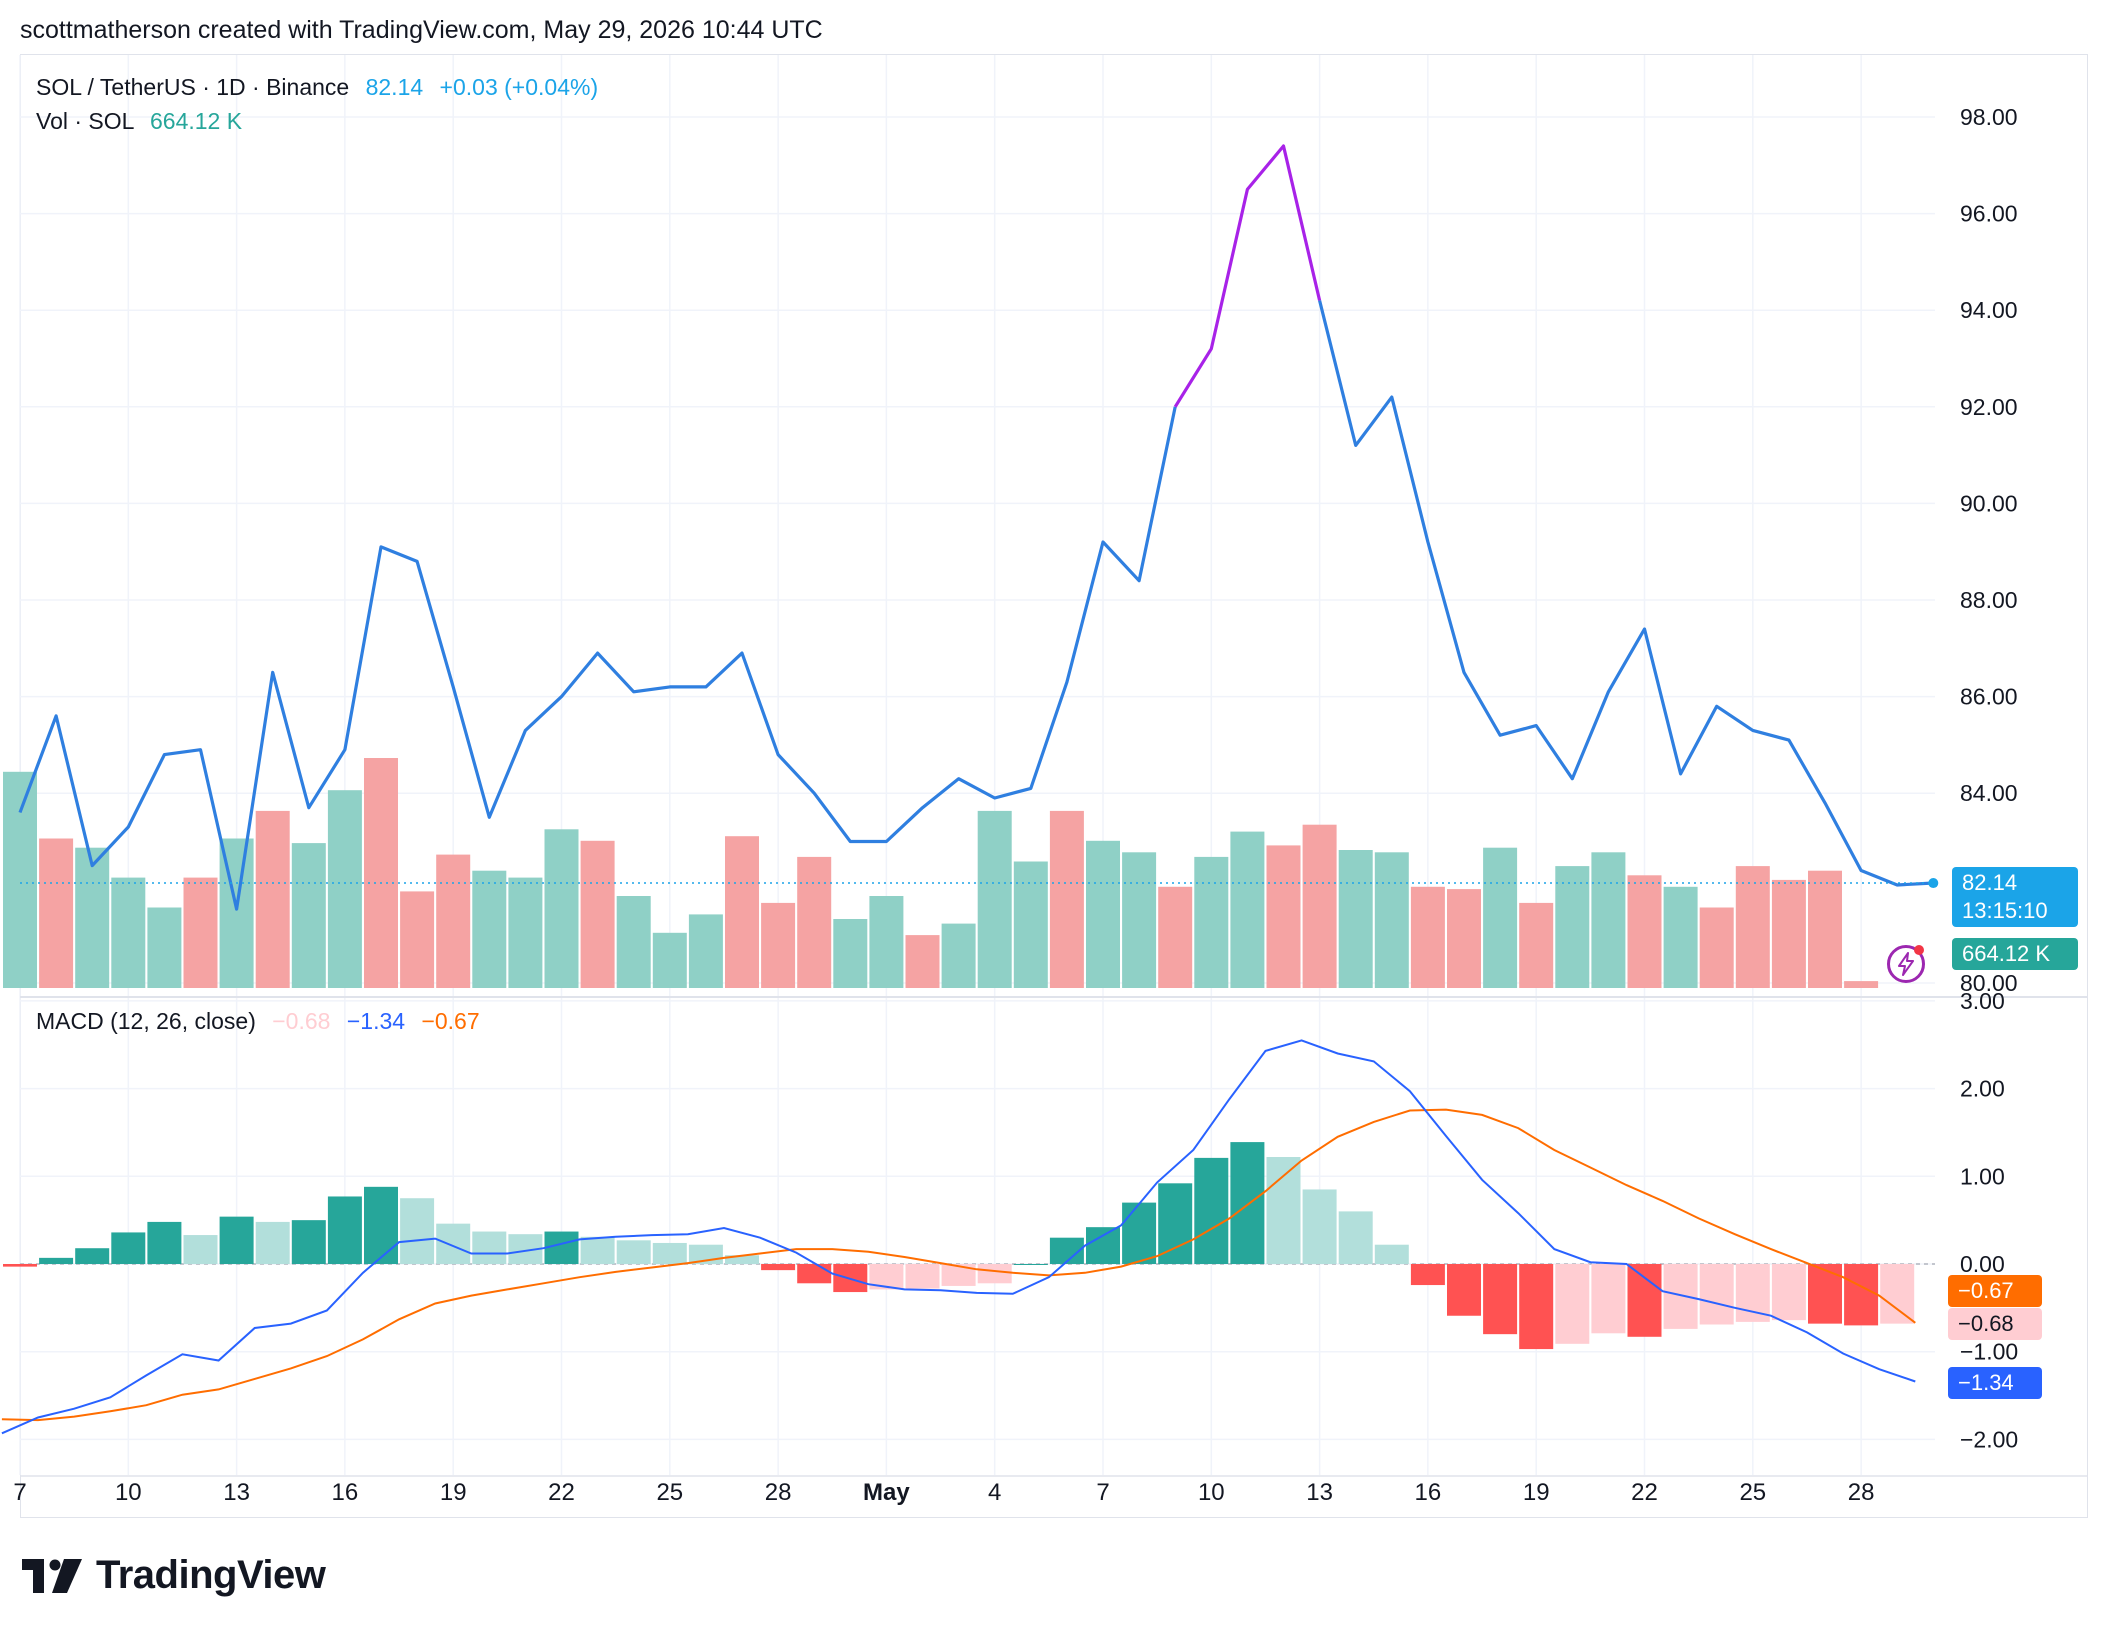 This screenshot has width=2108, height=1636. Describe the element at coordinates (2015, 954) in the screenshot. I see `volume-tag: 664.12 K` at that location.